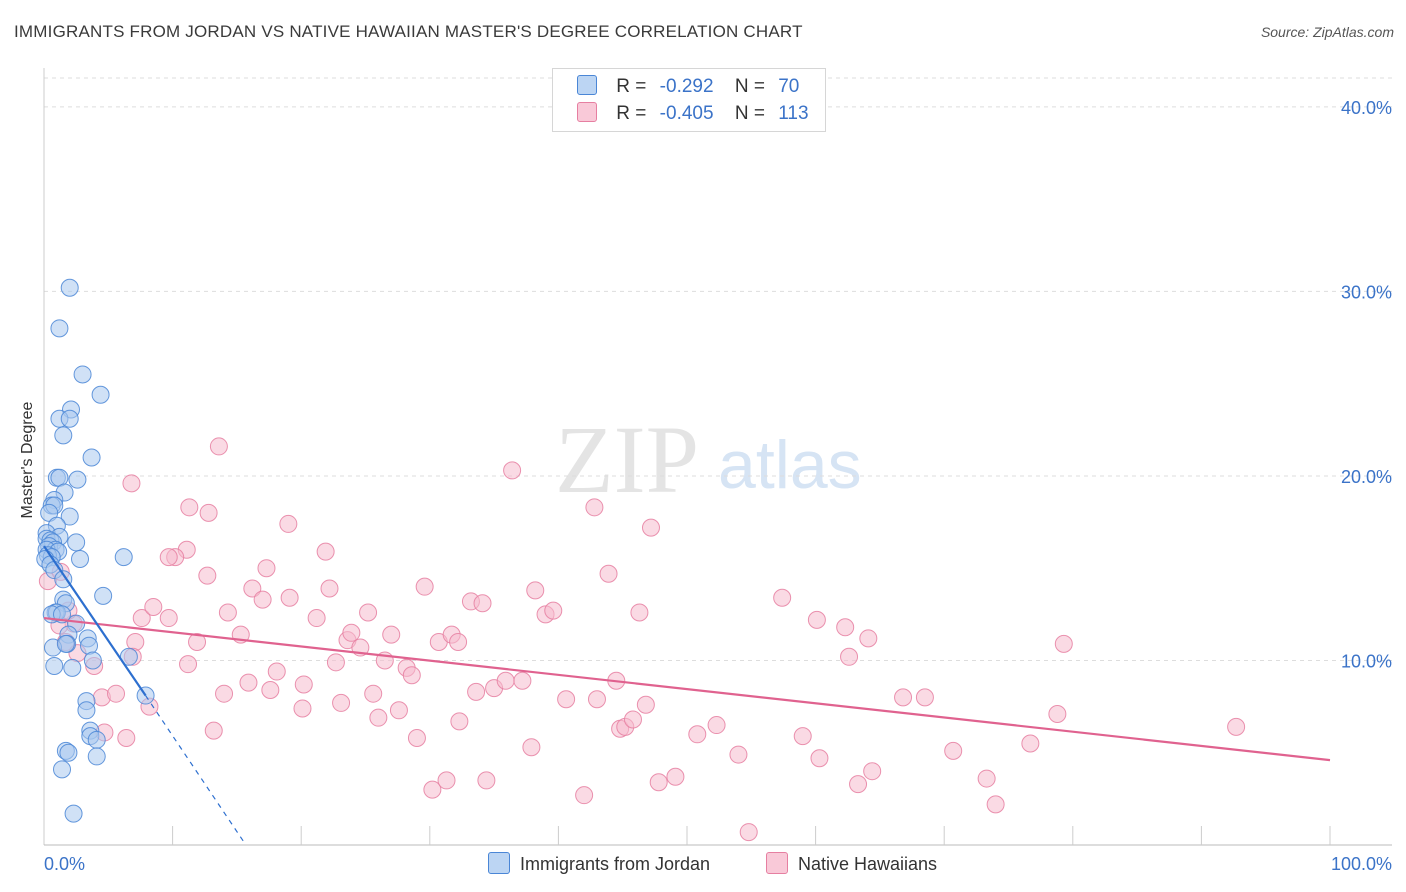 The image size is (1406, 892). I want to click on legend-r-label: R =, so click(631, 113).